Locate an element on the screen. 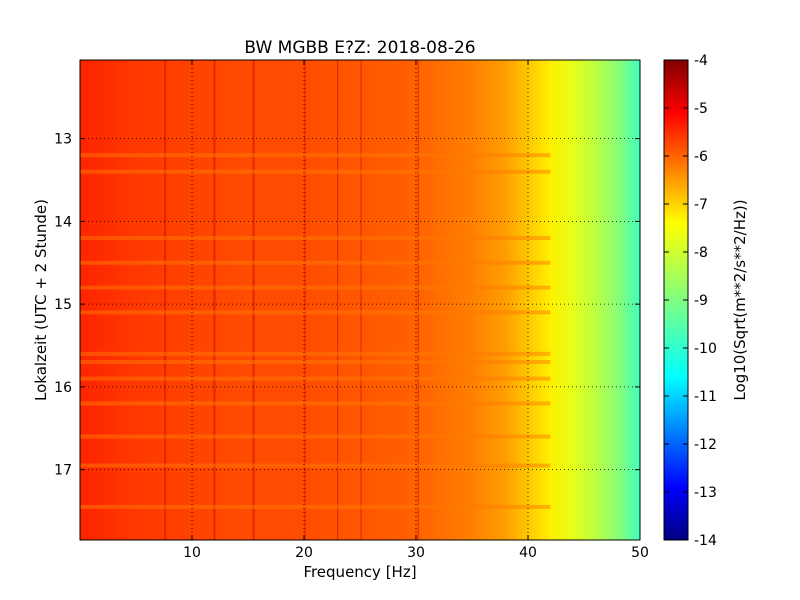 The width and height of the screenshot is (800, 600). y-tick-label: 15 is located at coordinates (63, 305).